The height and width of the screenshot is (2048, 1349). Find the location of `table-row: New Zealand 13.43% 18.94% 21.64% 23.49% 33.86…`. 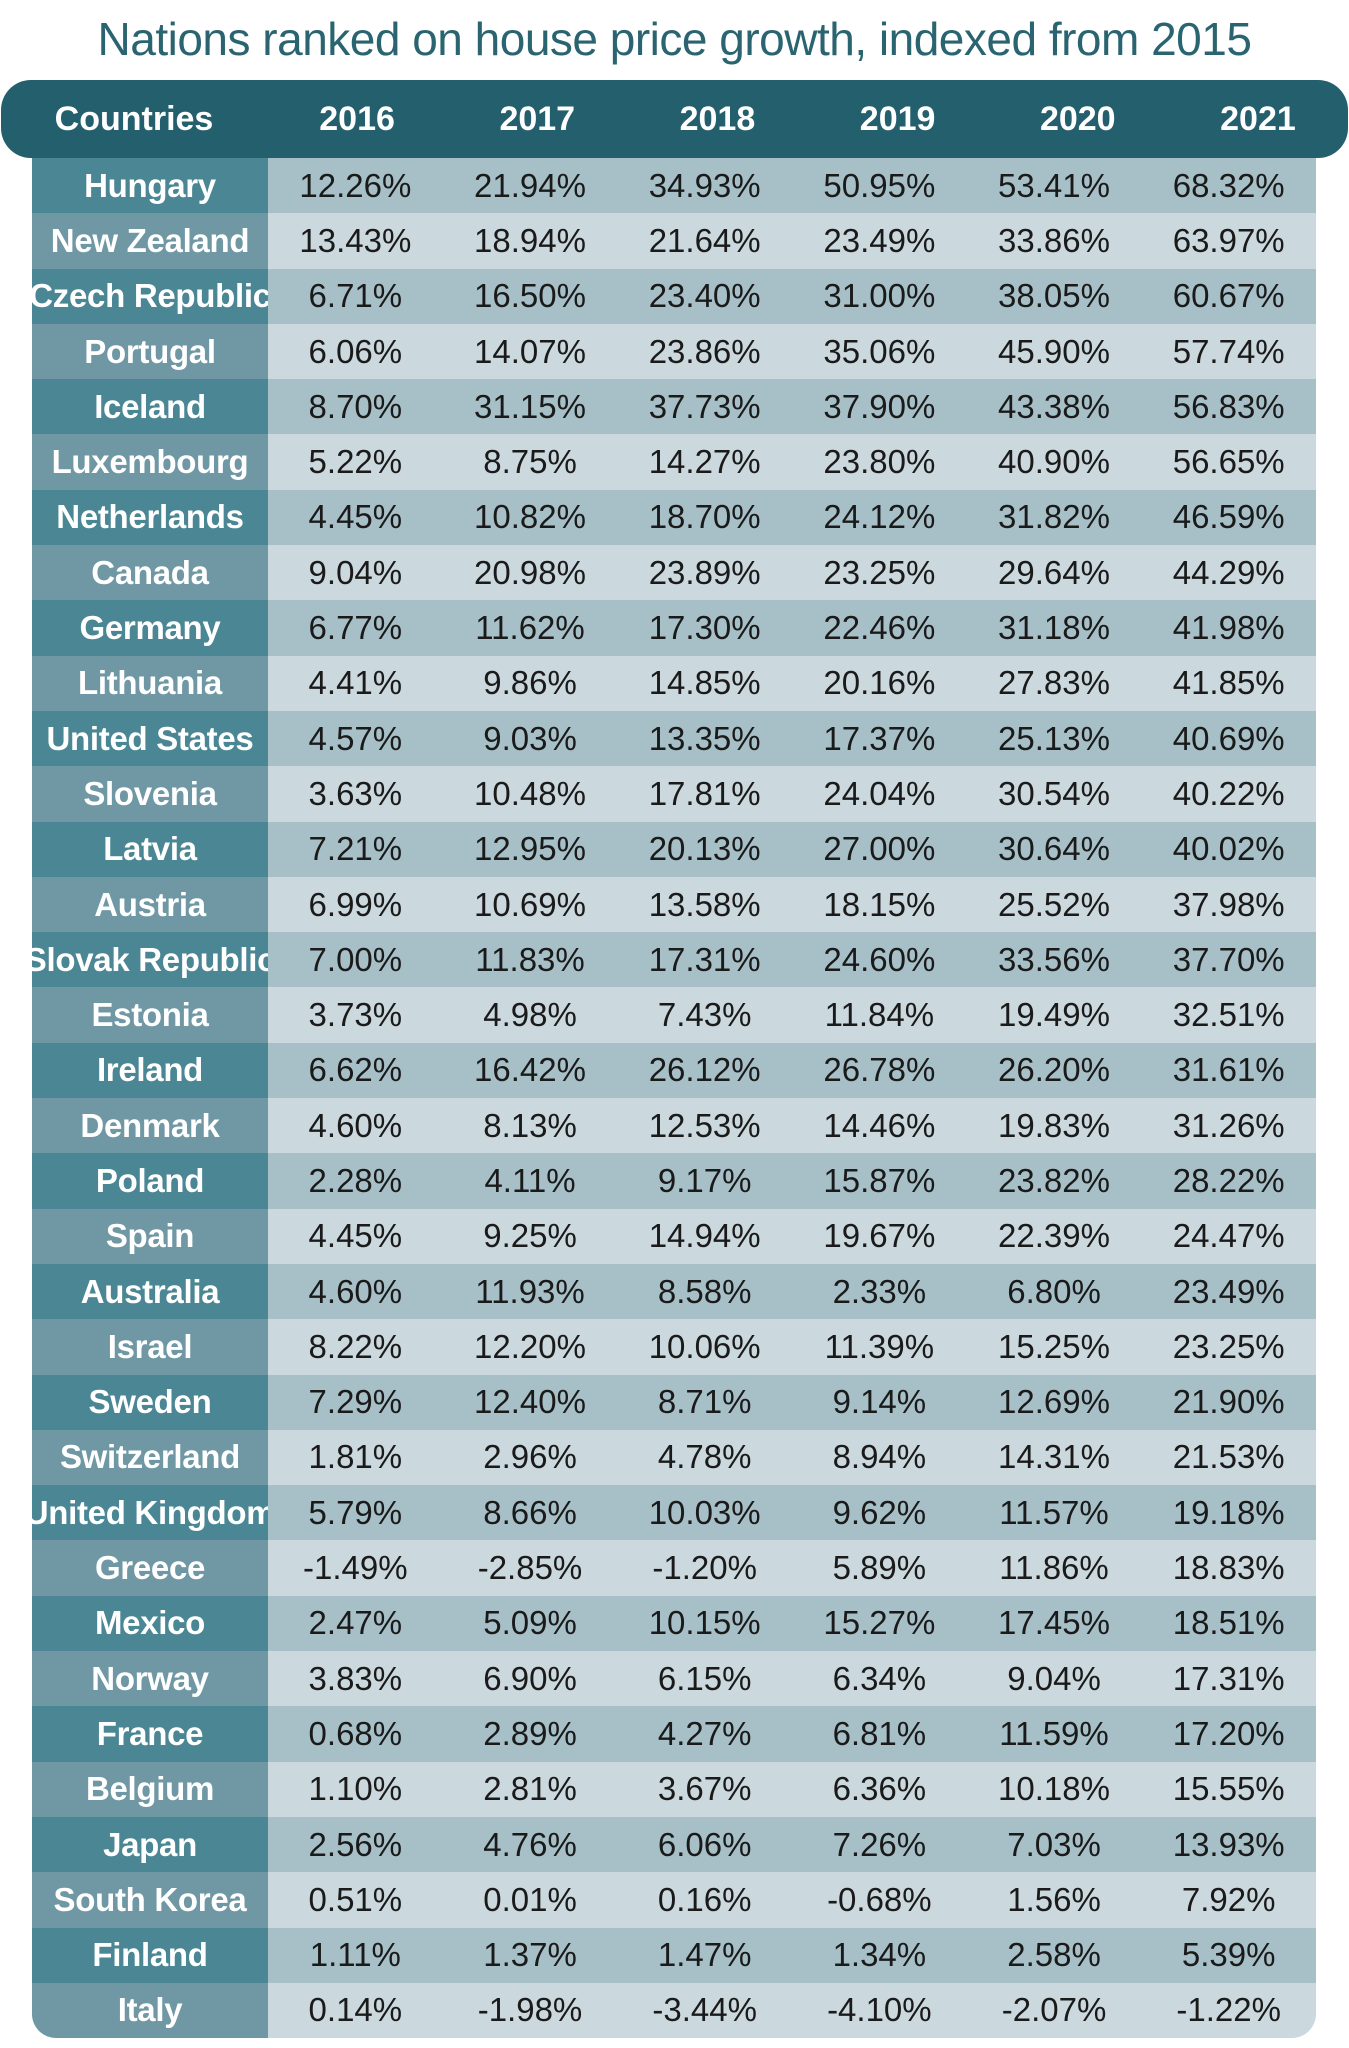

table-row: New Zealand 13.43% 18.94% 21.64% 23.49% 33.86… is located at coordinates (674, 241).